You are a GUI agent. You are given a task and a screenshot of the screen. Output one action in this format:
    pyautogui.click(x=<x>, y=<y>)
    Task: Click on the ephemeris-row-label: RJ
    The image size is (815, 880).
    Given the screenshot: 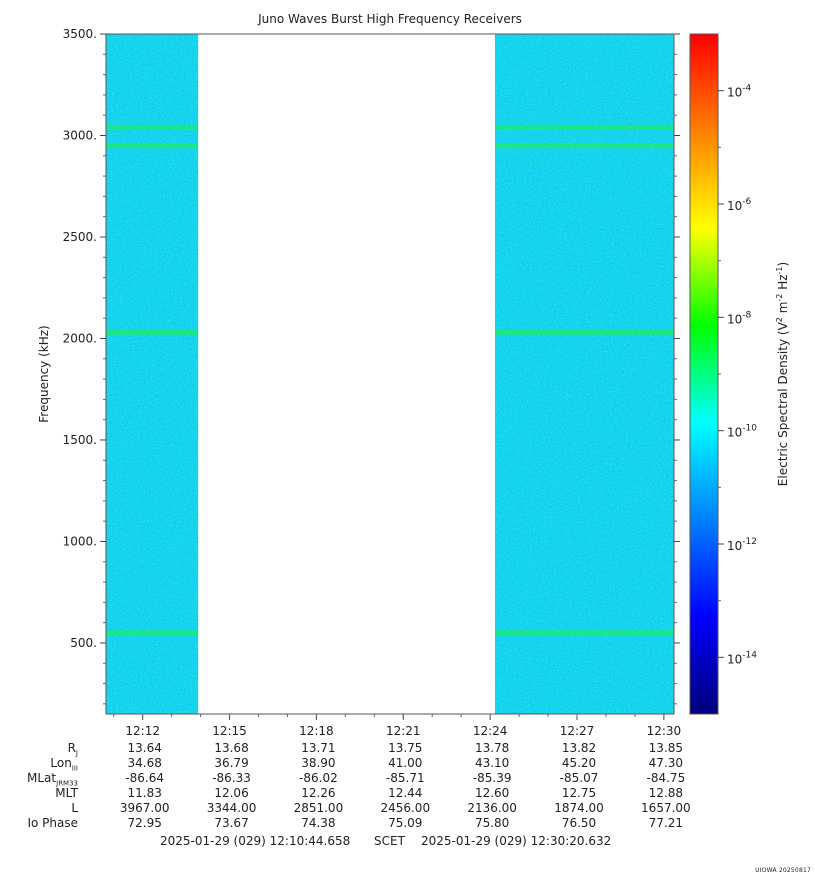 What is the action you would take?
    pyautogui.click(x=72, y=749)
    